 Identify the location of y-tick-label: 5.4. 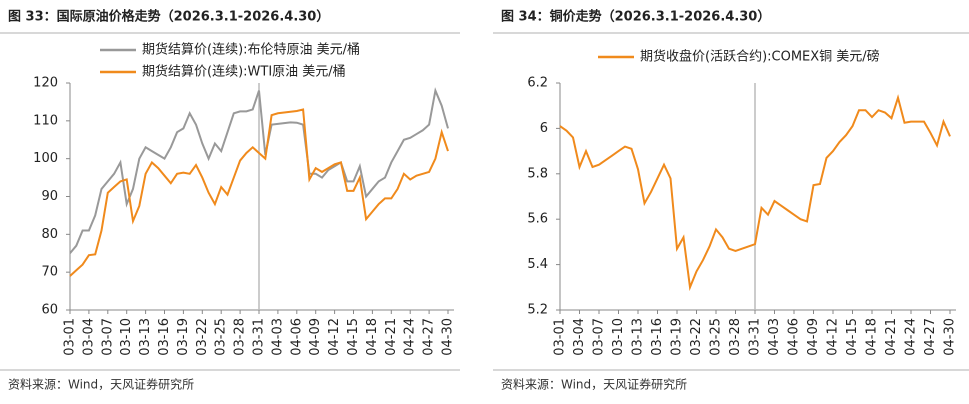
(537, 264).